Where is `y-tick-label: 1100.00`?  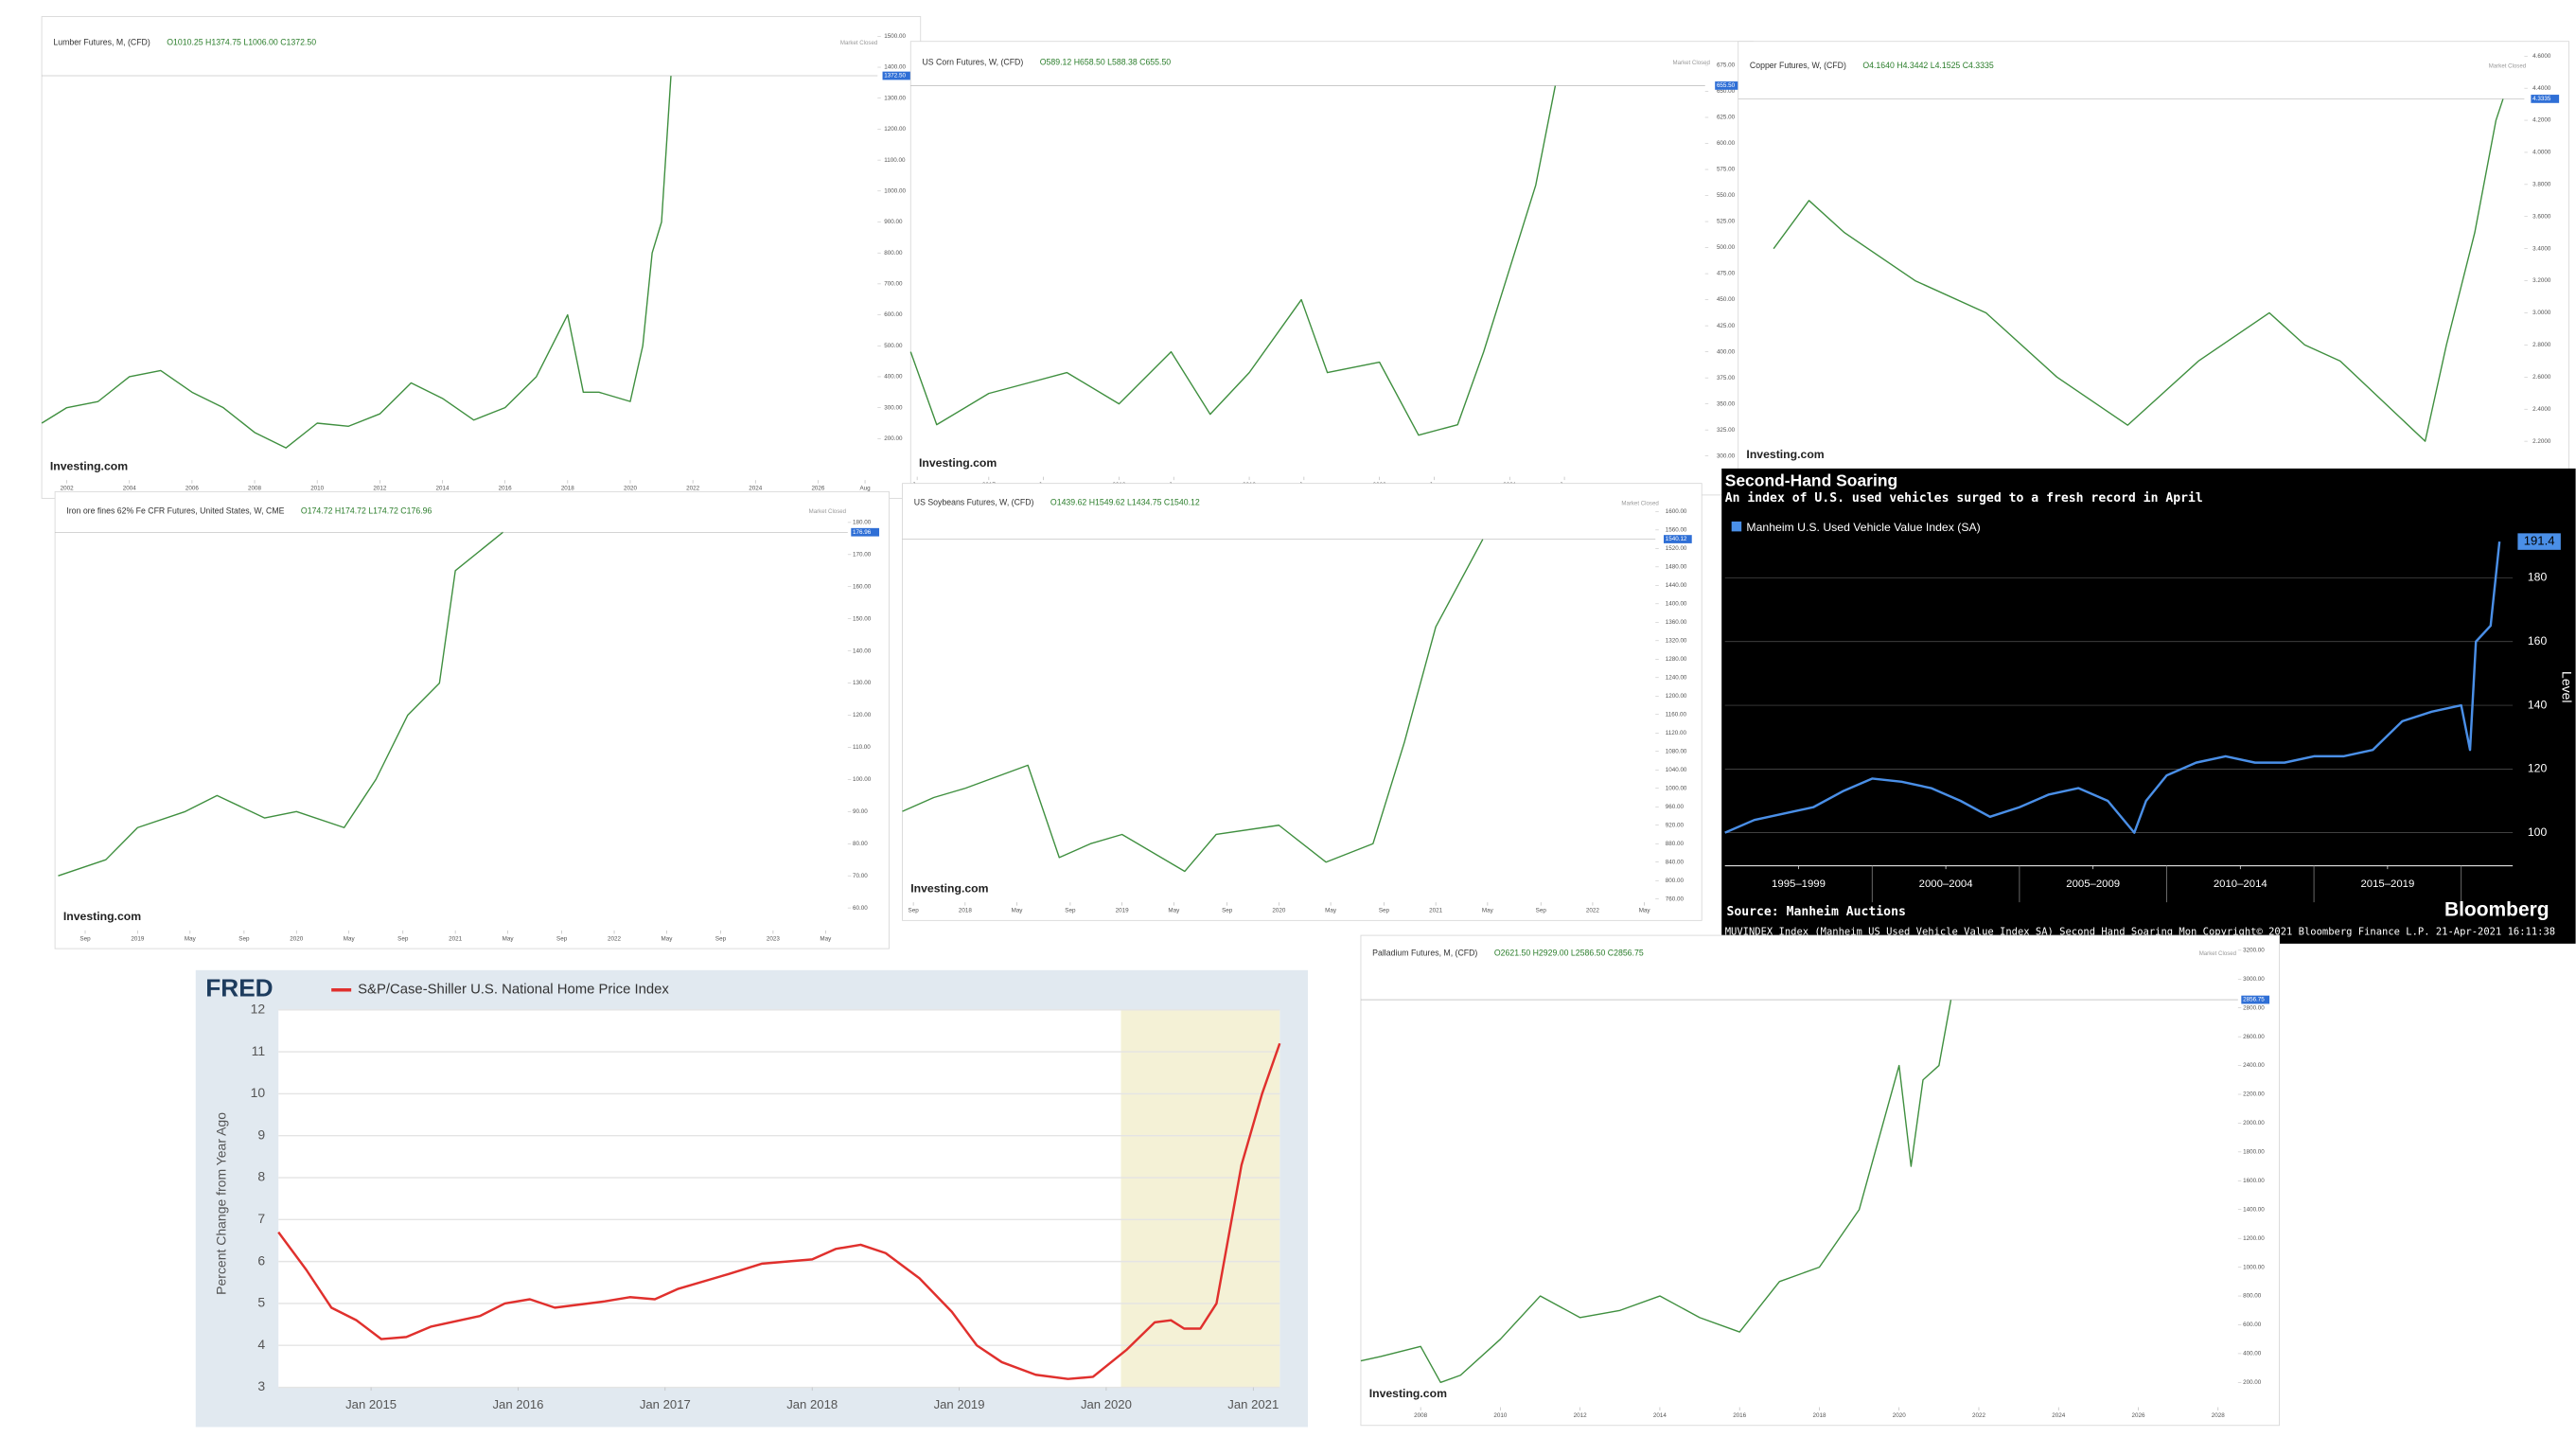
y-tick-label: 1100.00 is located at coordinates (895, 160).